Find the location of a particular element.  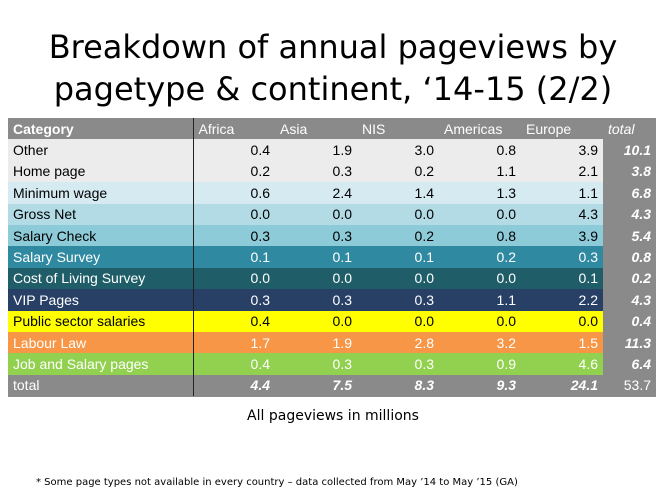

value-cell: 1.7 is located at coordinates (233, 342).